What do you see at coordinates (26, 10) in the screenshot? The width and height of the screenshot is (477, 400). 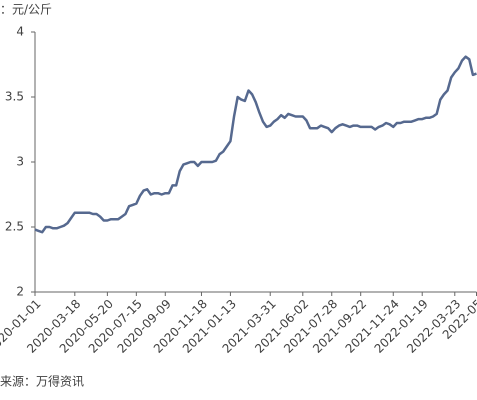 I see `unit-label: ：元/公斤` at bounding box center [26, 10].